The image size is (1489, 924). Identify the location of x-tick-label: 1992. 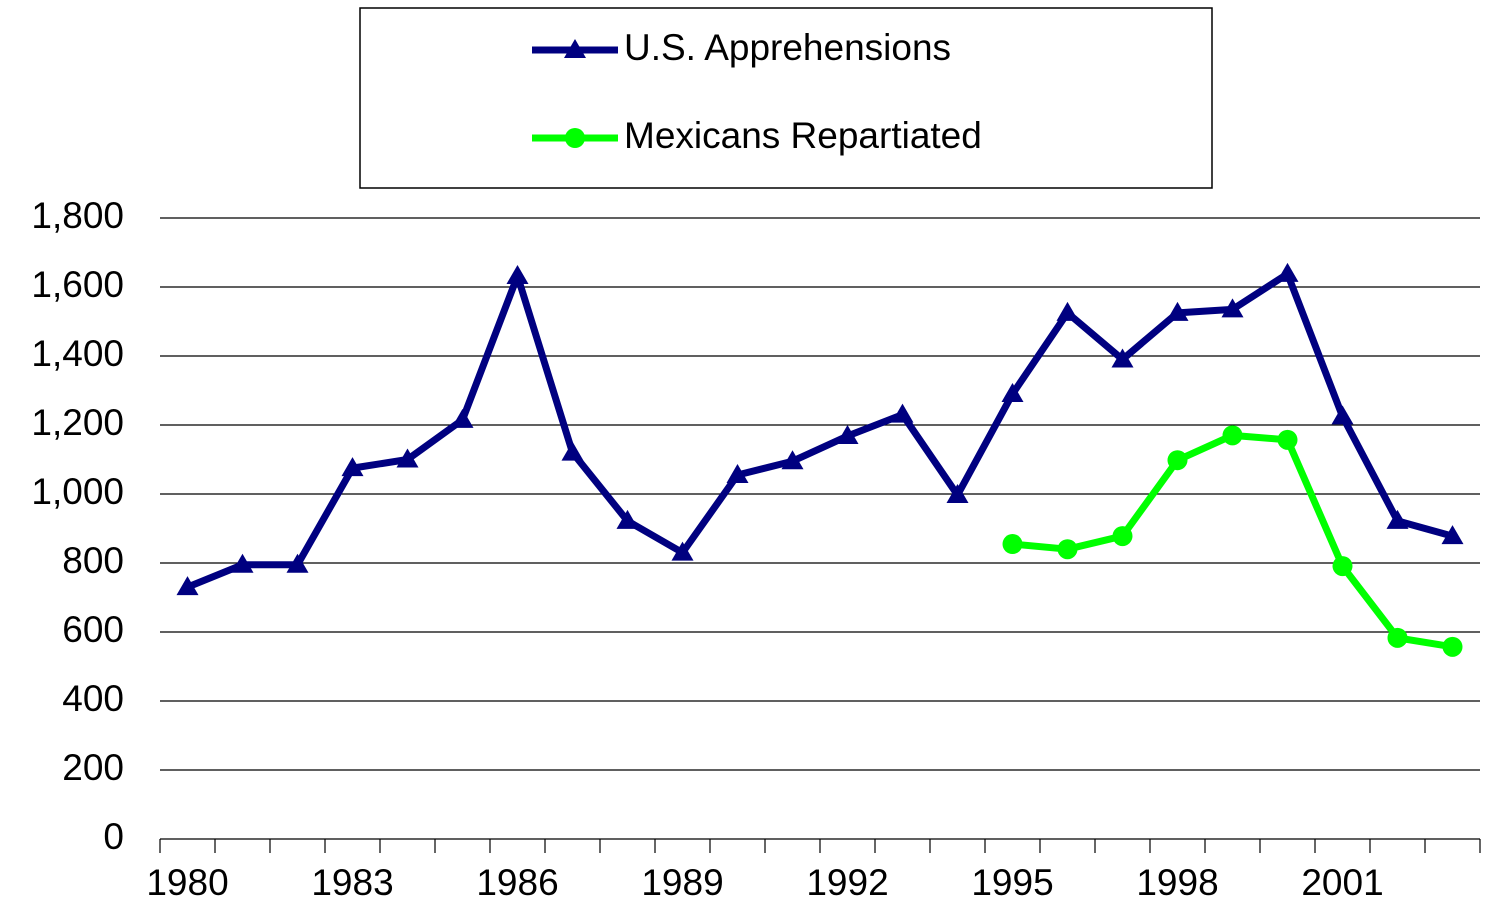
(847, 882).